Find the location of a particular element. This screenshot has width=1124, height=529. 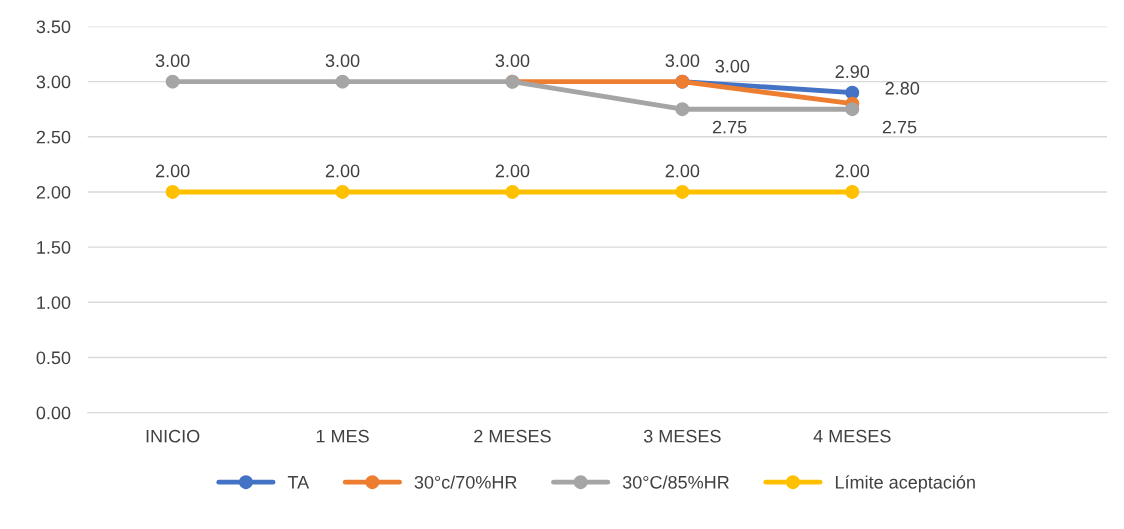

y-tick-label: 1.50 is located at coordinates (54, 247).